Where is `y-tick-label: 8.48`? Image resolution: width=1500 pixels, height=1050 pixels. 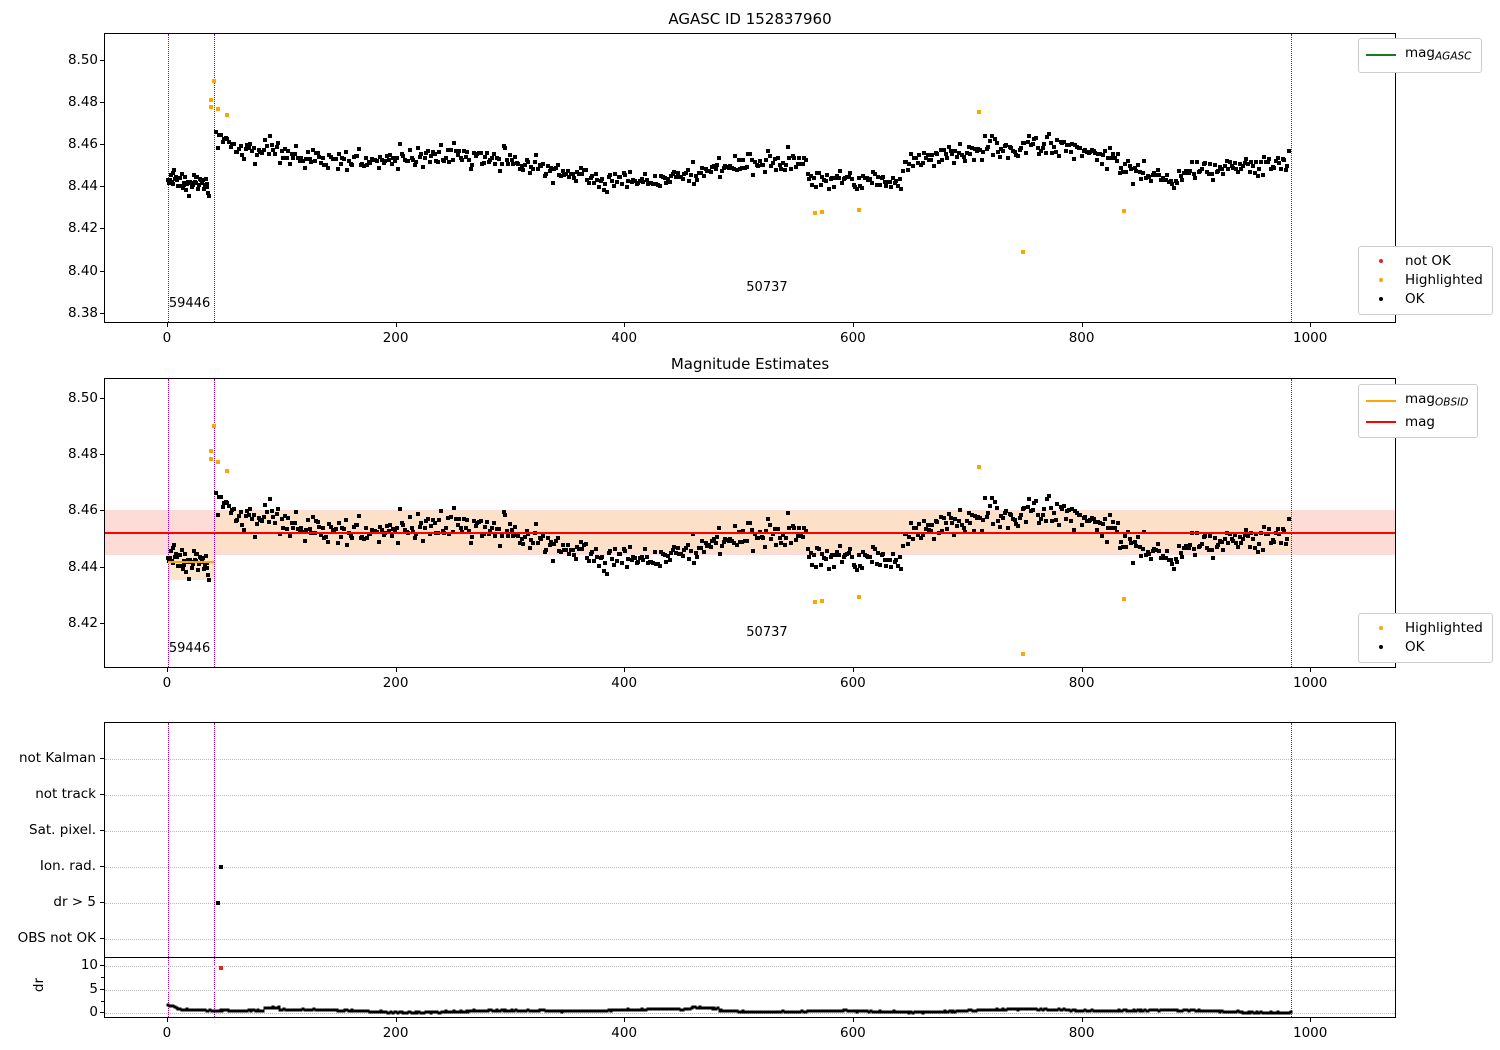 y-tick-label: 8.48 is located at coordinates (82, 454).